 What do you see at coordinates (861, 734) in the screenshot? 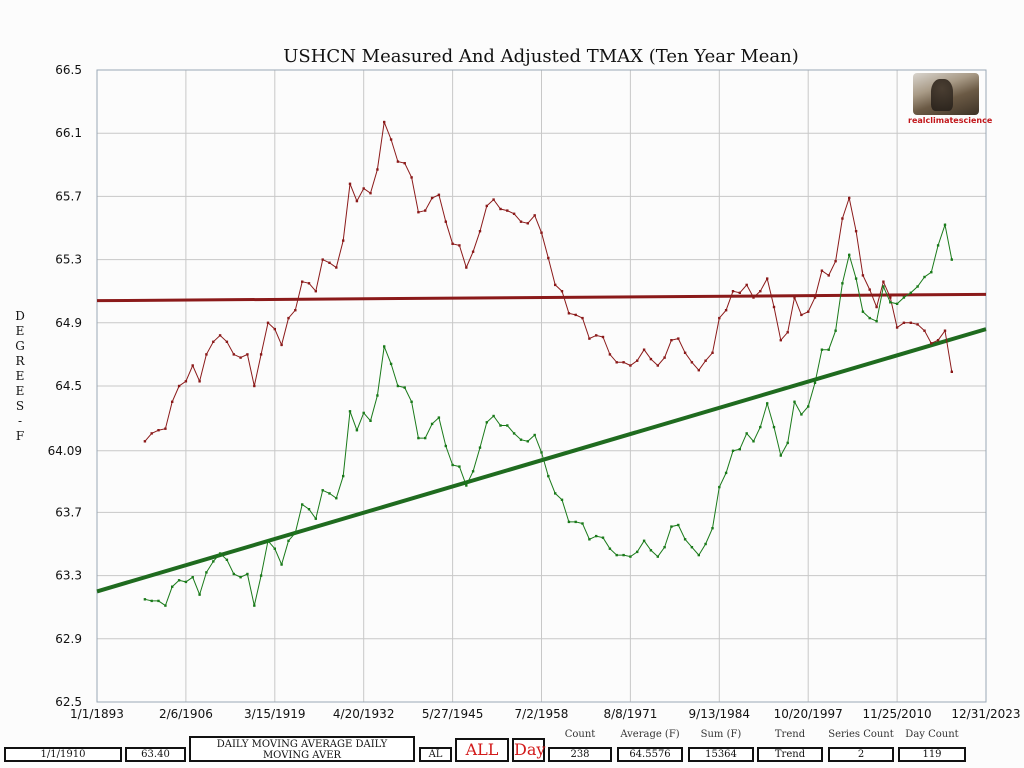
I see `series-count-caption: Series Count` at bounding box center [861, 734].